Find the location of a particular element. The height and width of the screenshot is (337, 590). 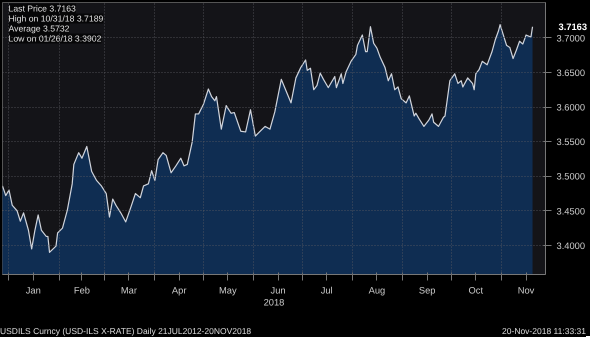

x-tick-label: Jun is located at coordinates (278, 291).